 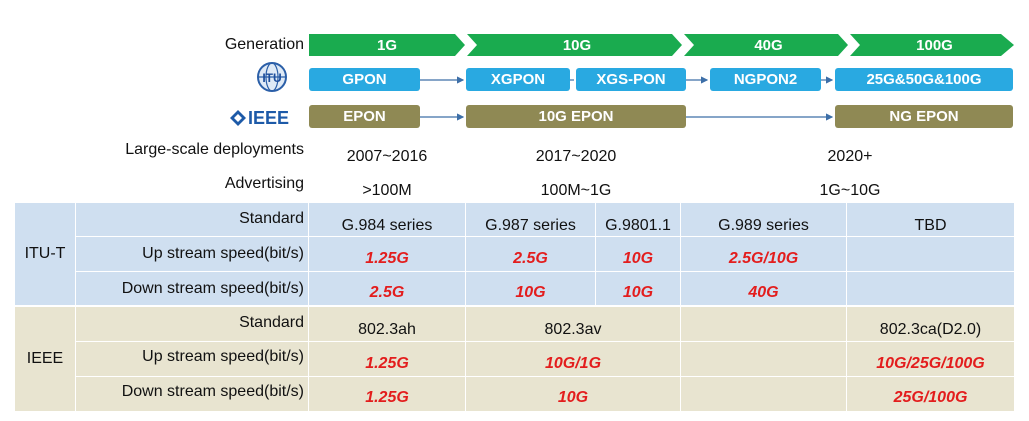 I want to click on itut-down-label: Down stream speed(bit/s), so click(x=212, y=288).